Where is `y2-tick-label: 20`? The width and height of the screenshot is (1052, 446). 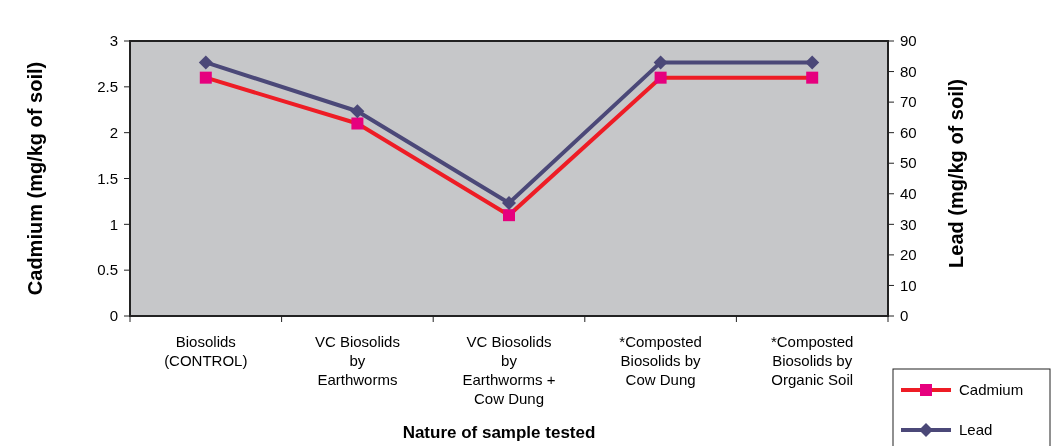 y2-tick-label: 20 is located at coordinates (908, 255).